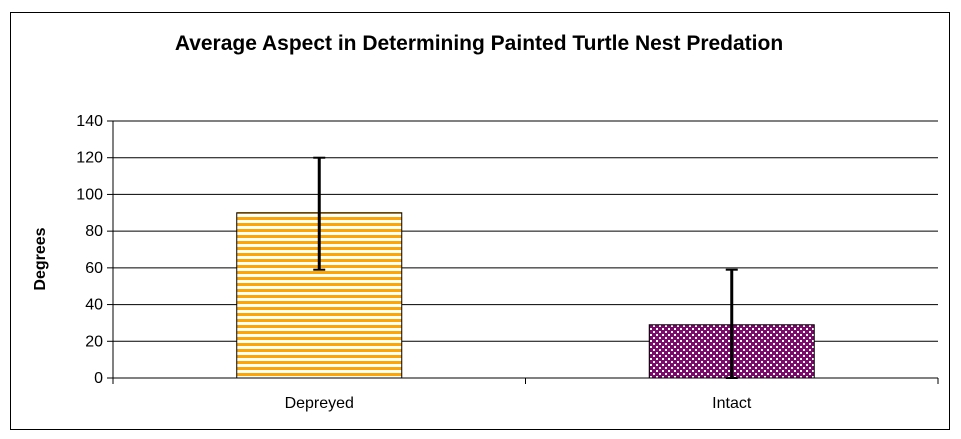 The height and width of the screenshot is (439, 961). Describe the element at coordinates (319, 403) in the screenshot. I see `x-tick-label-depreyed: Depreyed` at that location.